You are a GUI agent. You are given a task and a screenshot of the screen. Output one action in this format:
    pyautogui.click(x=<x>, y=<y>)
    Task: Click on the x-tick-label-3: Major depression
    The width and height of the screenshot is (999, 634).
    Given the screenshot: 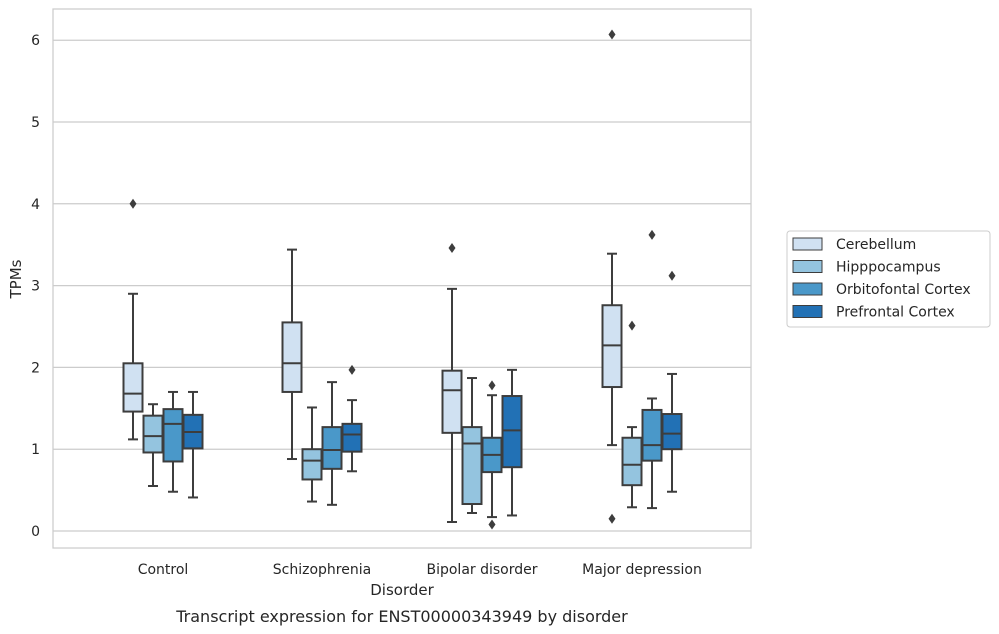 What is the action you would take?
    pyautogui.click(x=642, y=570)
    